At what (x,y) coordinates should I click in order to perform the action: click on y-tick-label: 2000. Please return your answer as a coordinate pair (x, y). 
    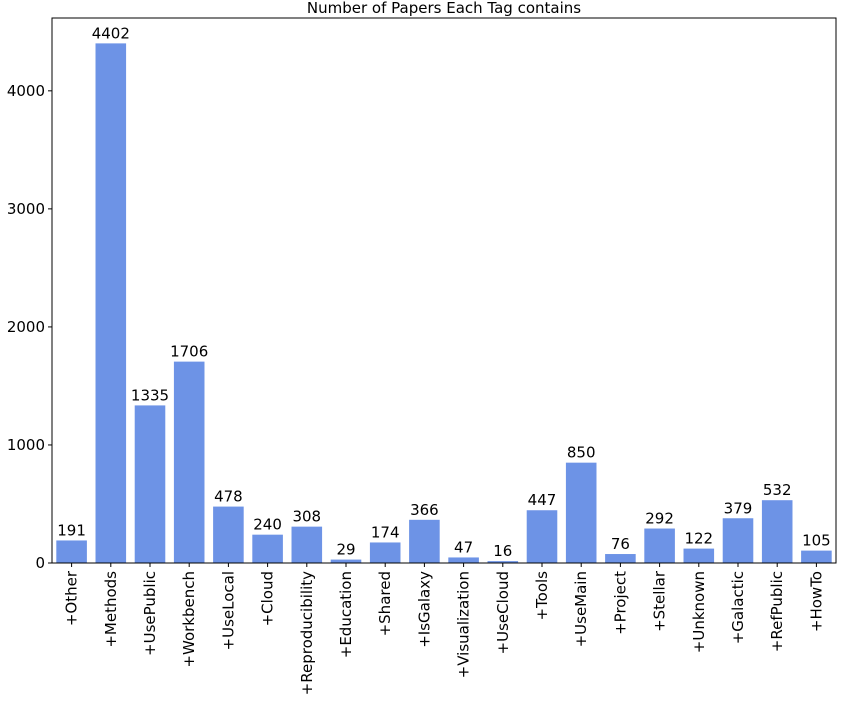
    Looking at the image, I should click on (26, 327).